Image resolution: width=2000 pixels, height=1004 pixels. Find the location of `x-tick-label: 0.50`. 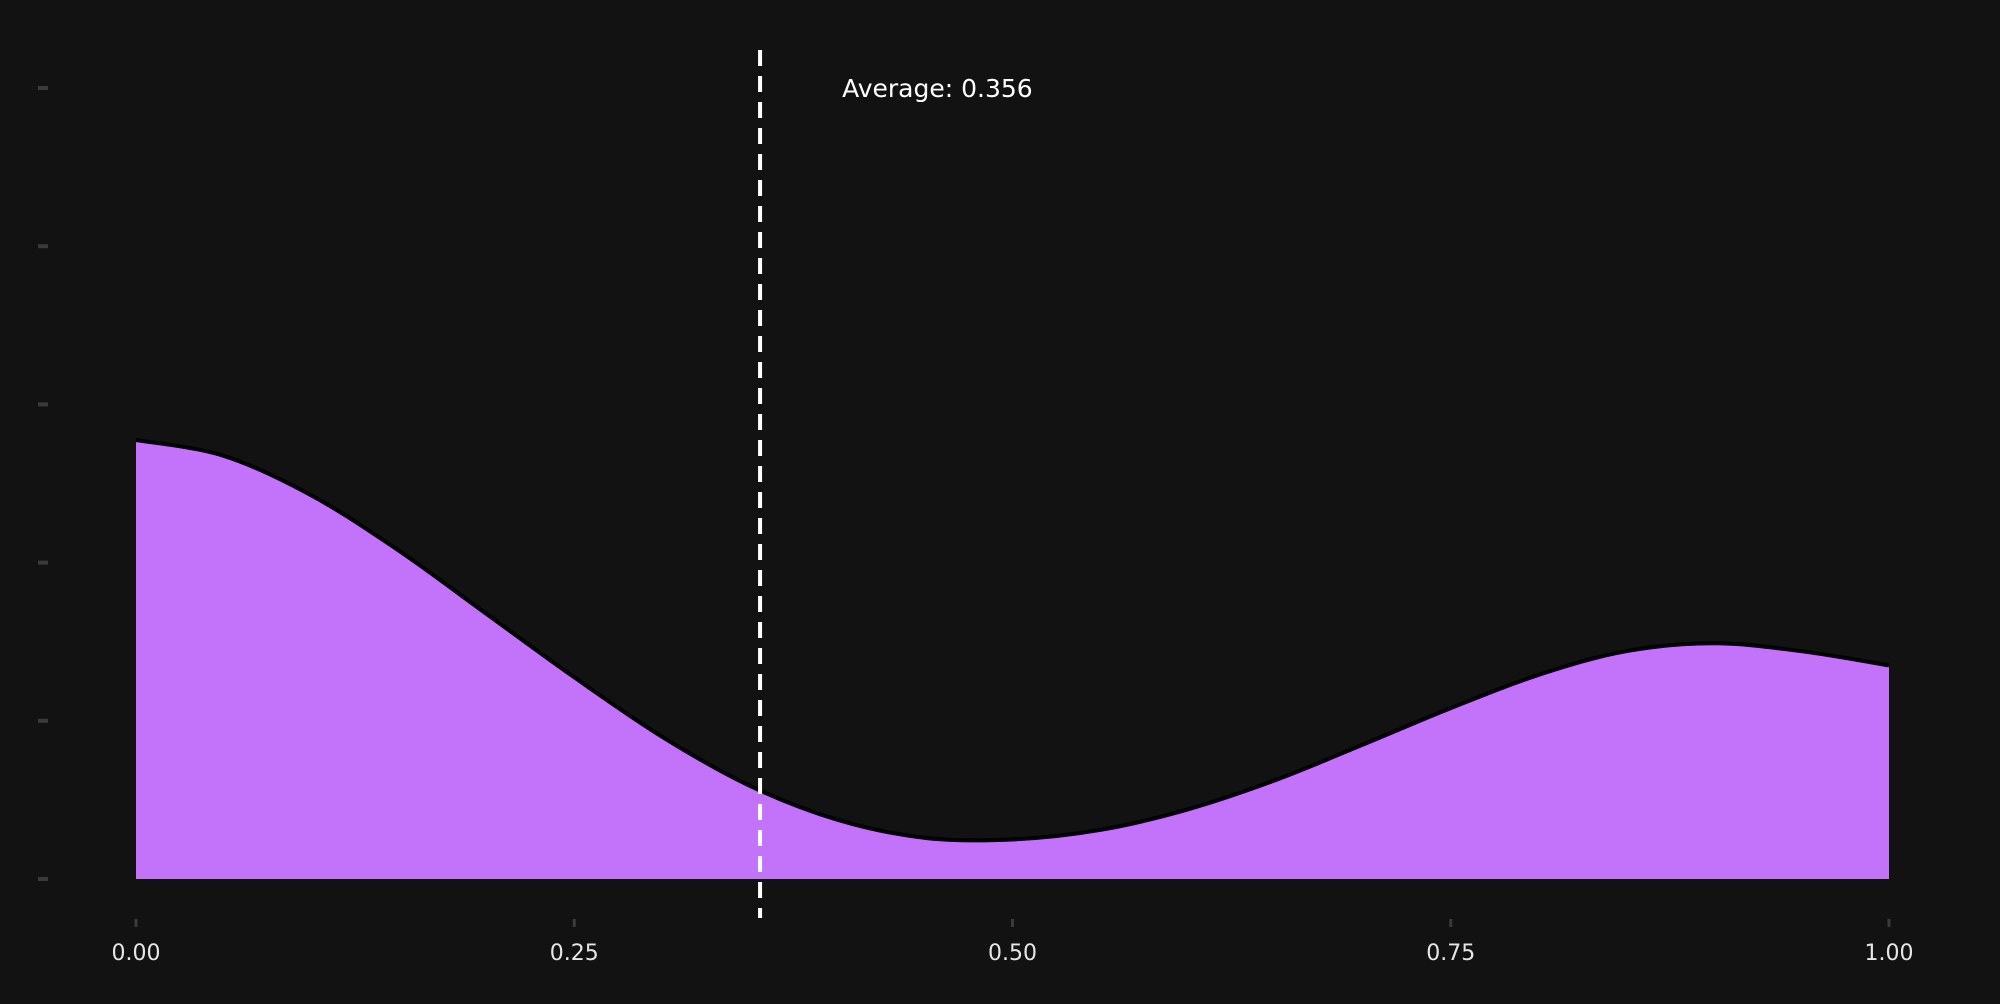

x-tick-label: 0.50 is located at coordinates (1012, 953).